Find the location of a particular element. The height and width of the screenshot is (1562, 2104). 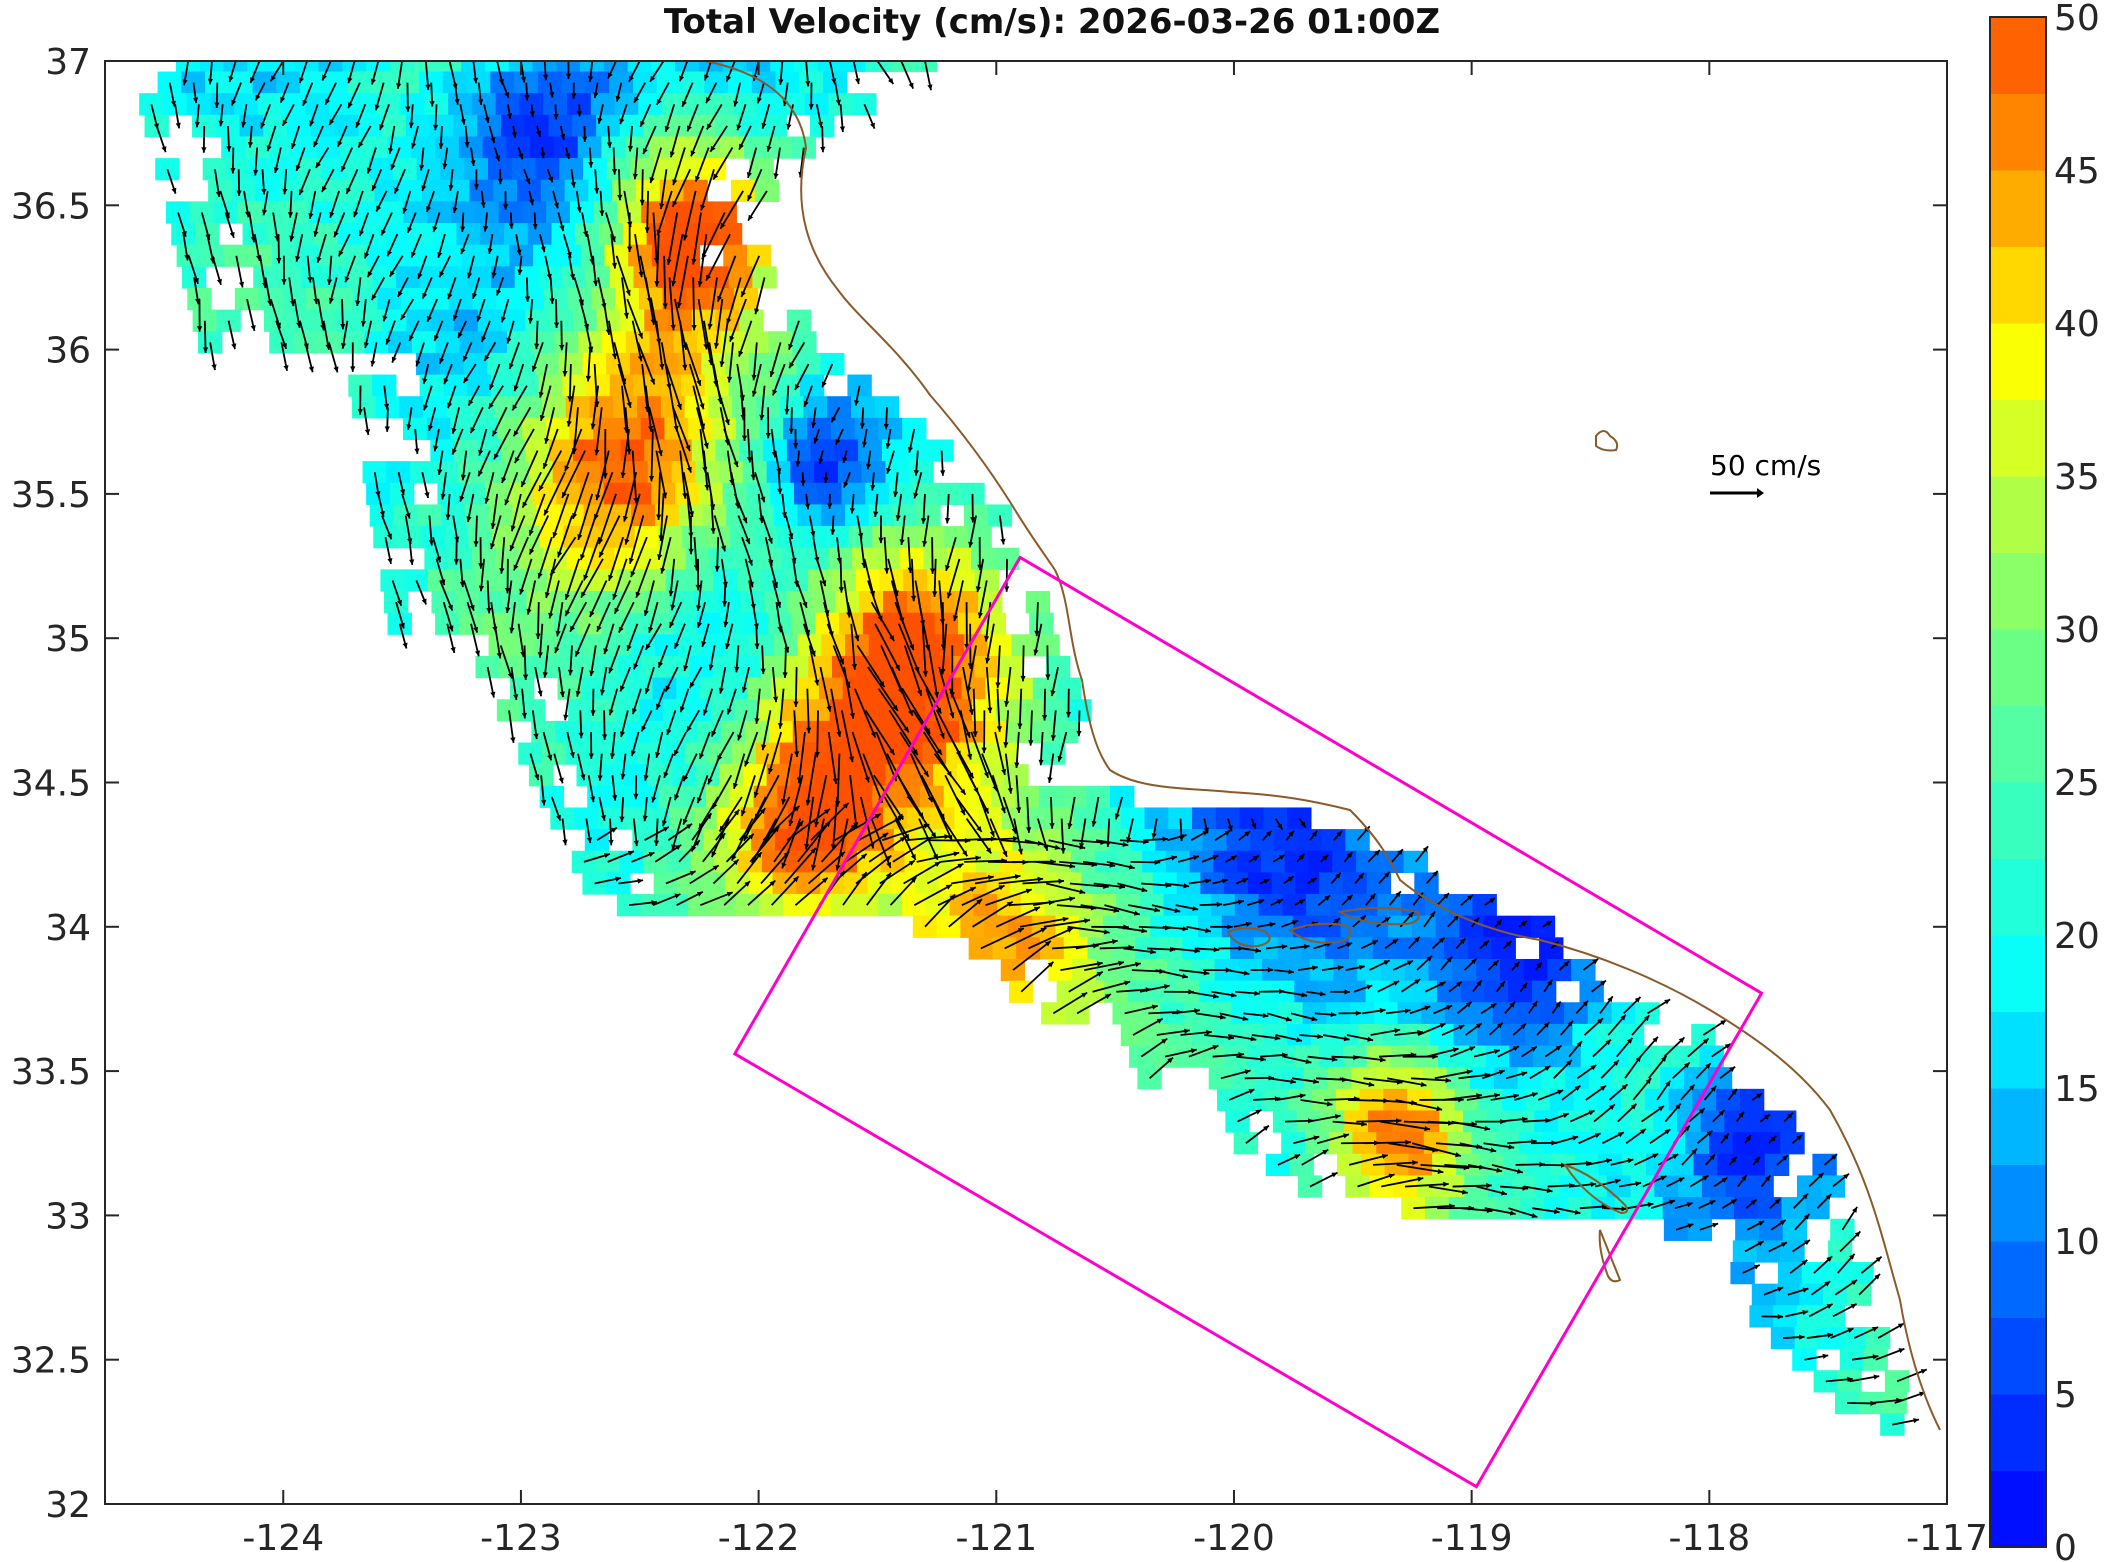

x-tick-label: -121 is located at coordinates (996, 1538).